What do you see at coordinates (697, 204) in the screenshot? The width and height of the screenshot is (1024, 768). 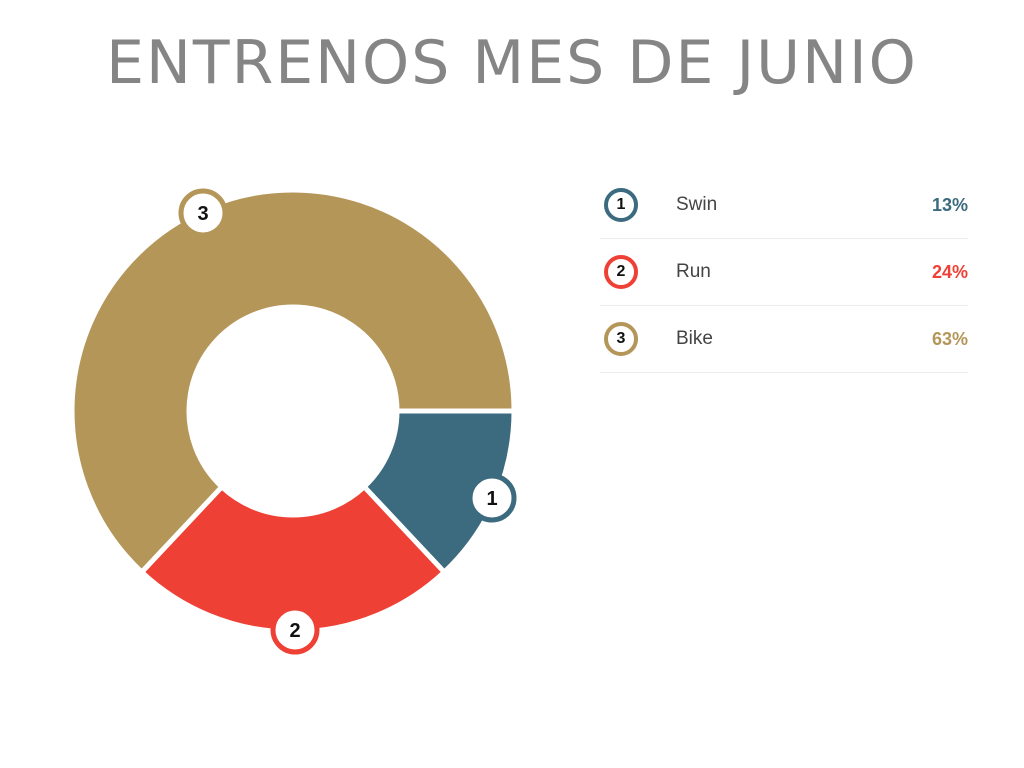 I see `legend-label: Swin` at bounding box center [697, 204].